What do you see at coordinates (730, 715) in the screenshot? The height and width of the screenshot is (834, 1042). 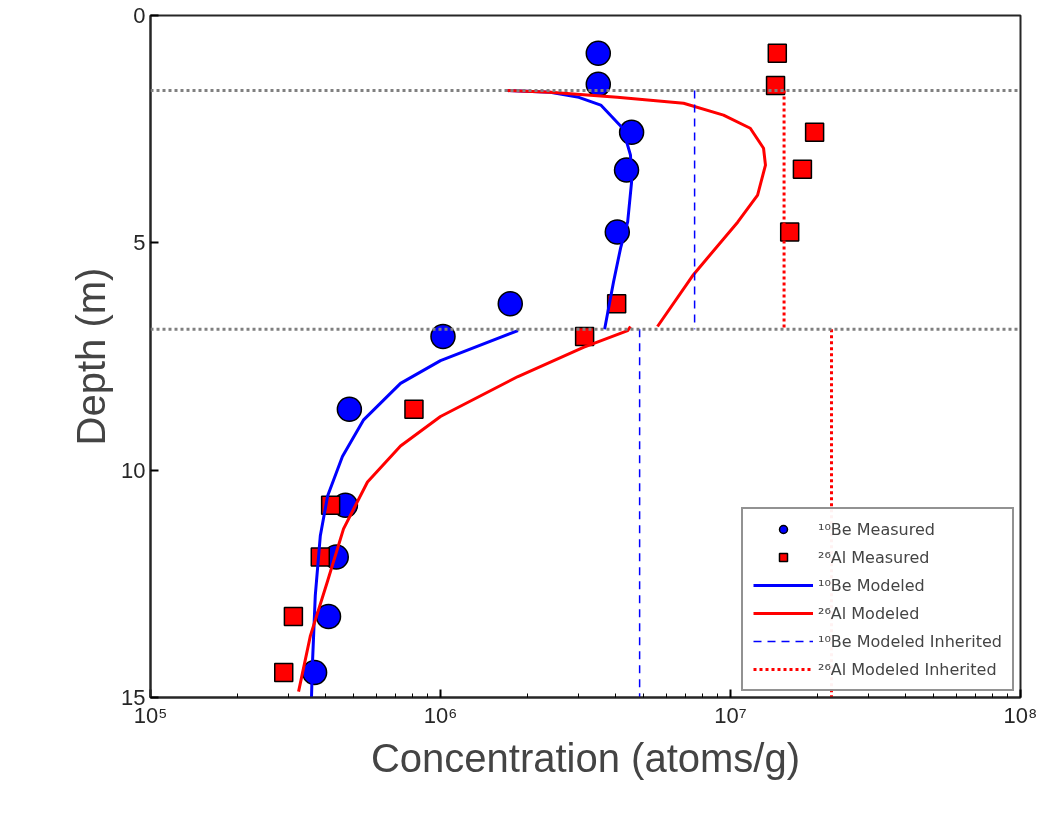 I see `x-tick-label: 10⁷` at bounding box center [730, 715].